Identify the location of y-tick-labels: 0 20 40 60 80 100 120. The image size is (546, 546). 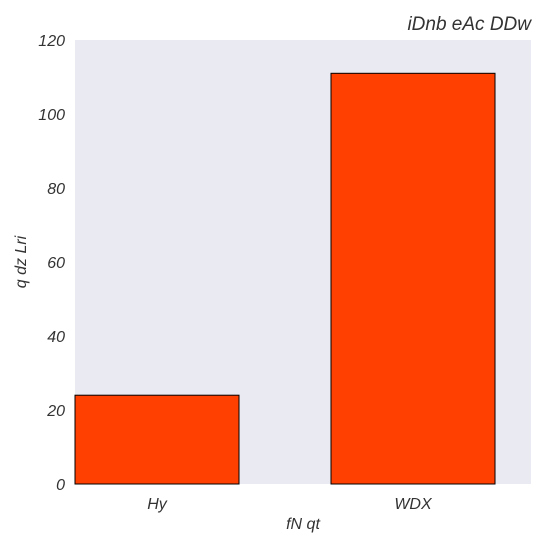
(51, 263).